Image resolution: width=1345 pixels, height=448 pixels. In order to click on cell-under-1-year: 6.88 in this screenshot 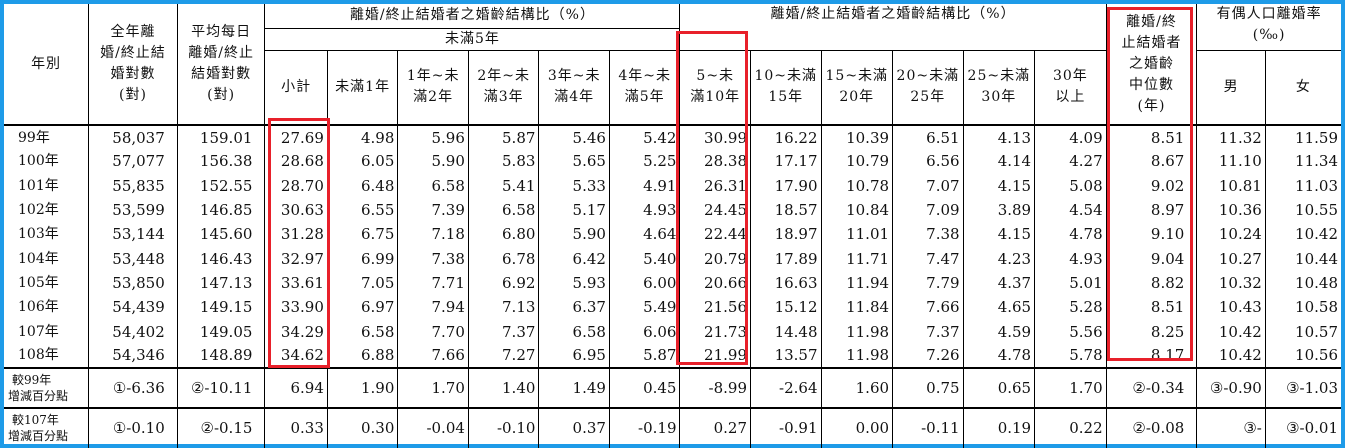, I will do `click(362, 356)`.